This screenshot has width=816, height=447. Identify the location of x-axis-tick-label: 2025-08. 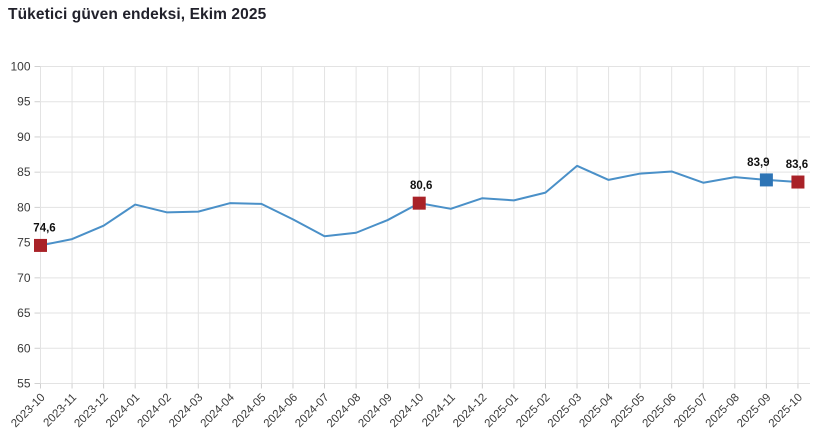
(723, 411).